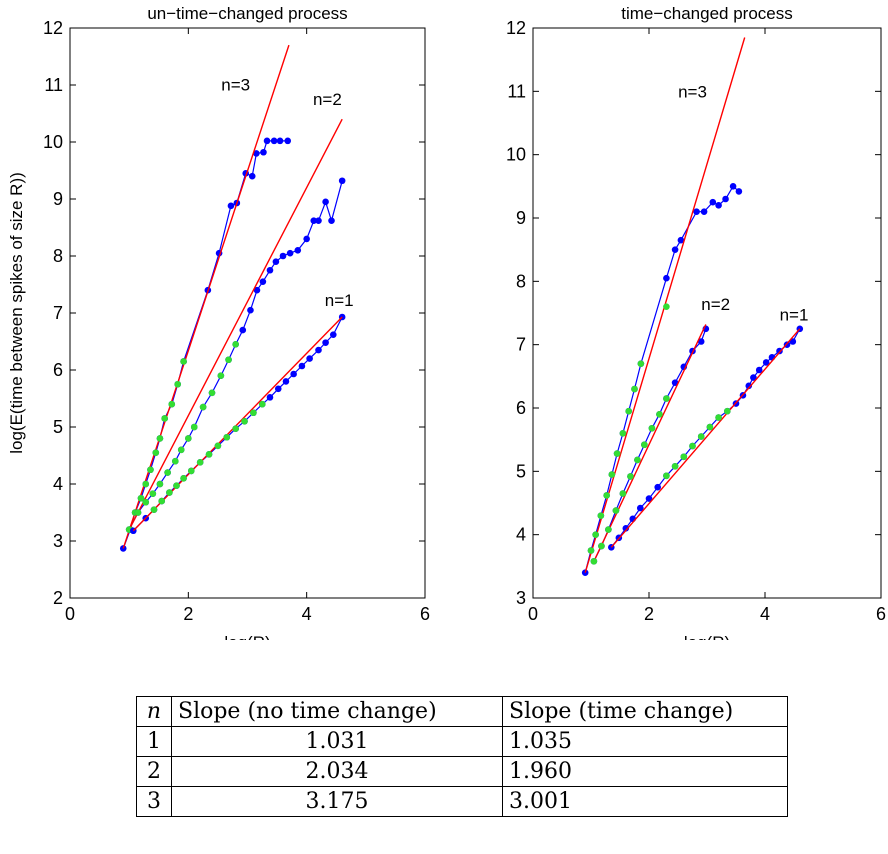  Describe the element at coordinates (337, 801) in the screenshot. I see `cell-slope-no-time-change: 3.175` at that location.